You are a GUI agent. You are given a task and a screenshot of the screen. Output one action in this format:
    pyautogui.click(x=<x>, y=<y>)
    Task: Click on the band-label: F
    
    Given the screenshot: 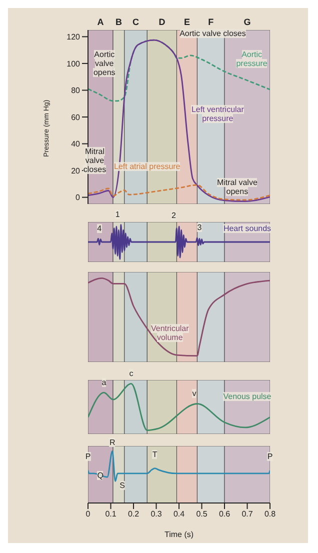 What is the action you would take?
    pyautogui.click(x=211, y=22)
    